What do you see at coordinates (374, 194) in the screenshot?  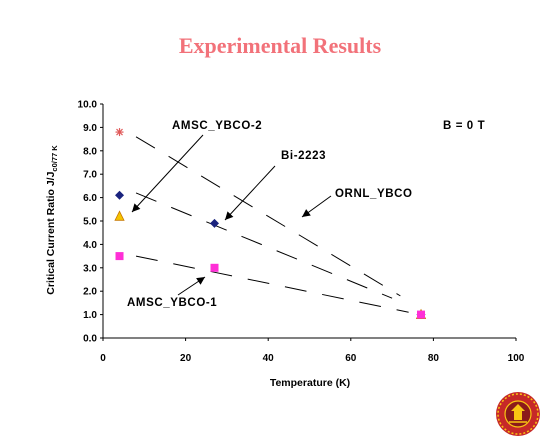 I see `annotation-ornl-ybco: ORNL_YBCO` at bounding box center [374, 194].